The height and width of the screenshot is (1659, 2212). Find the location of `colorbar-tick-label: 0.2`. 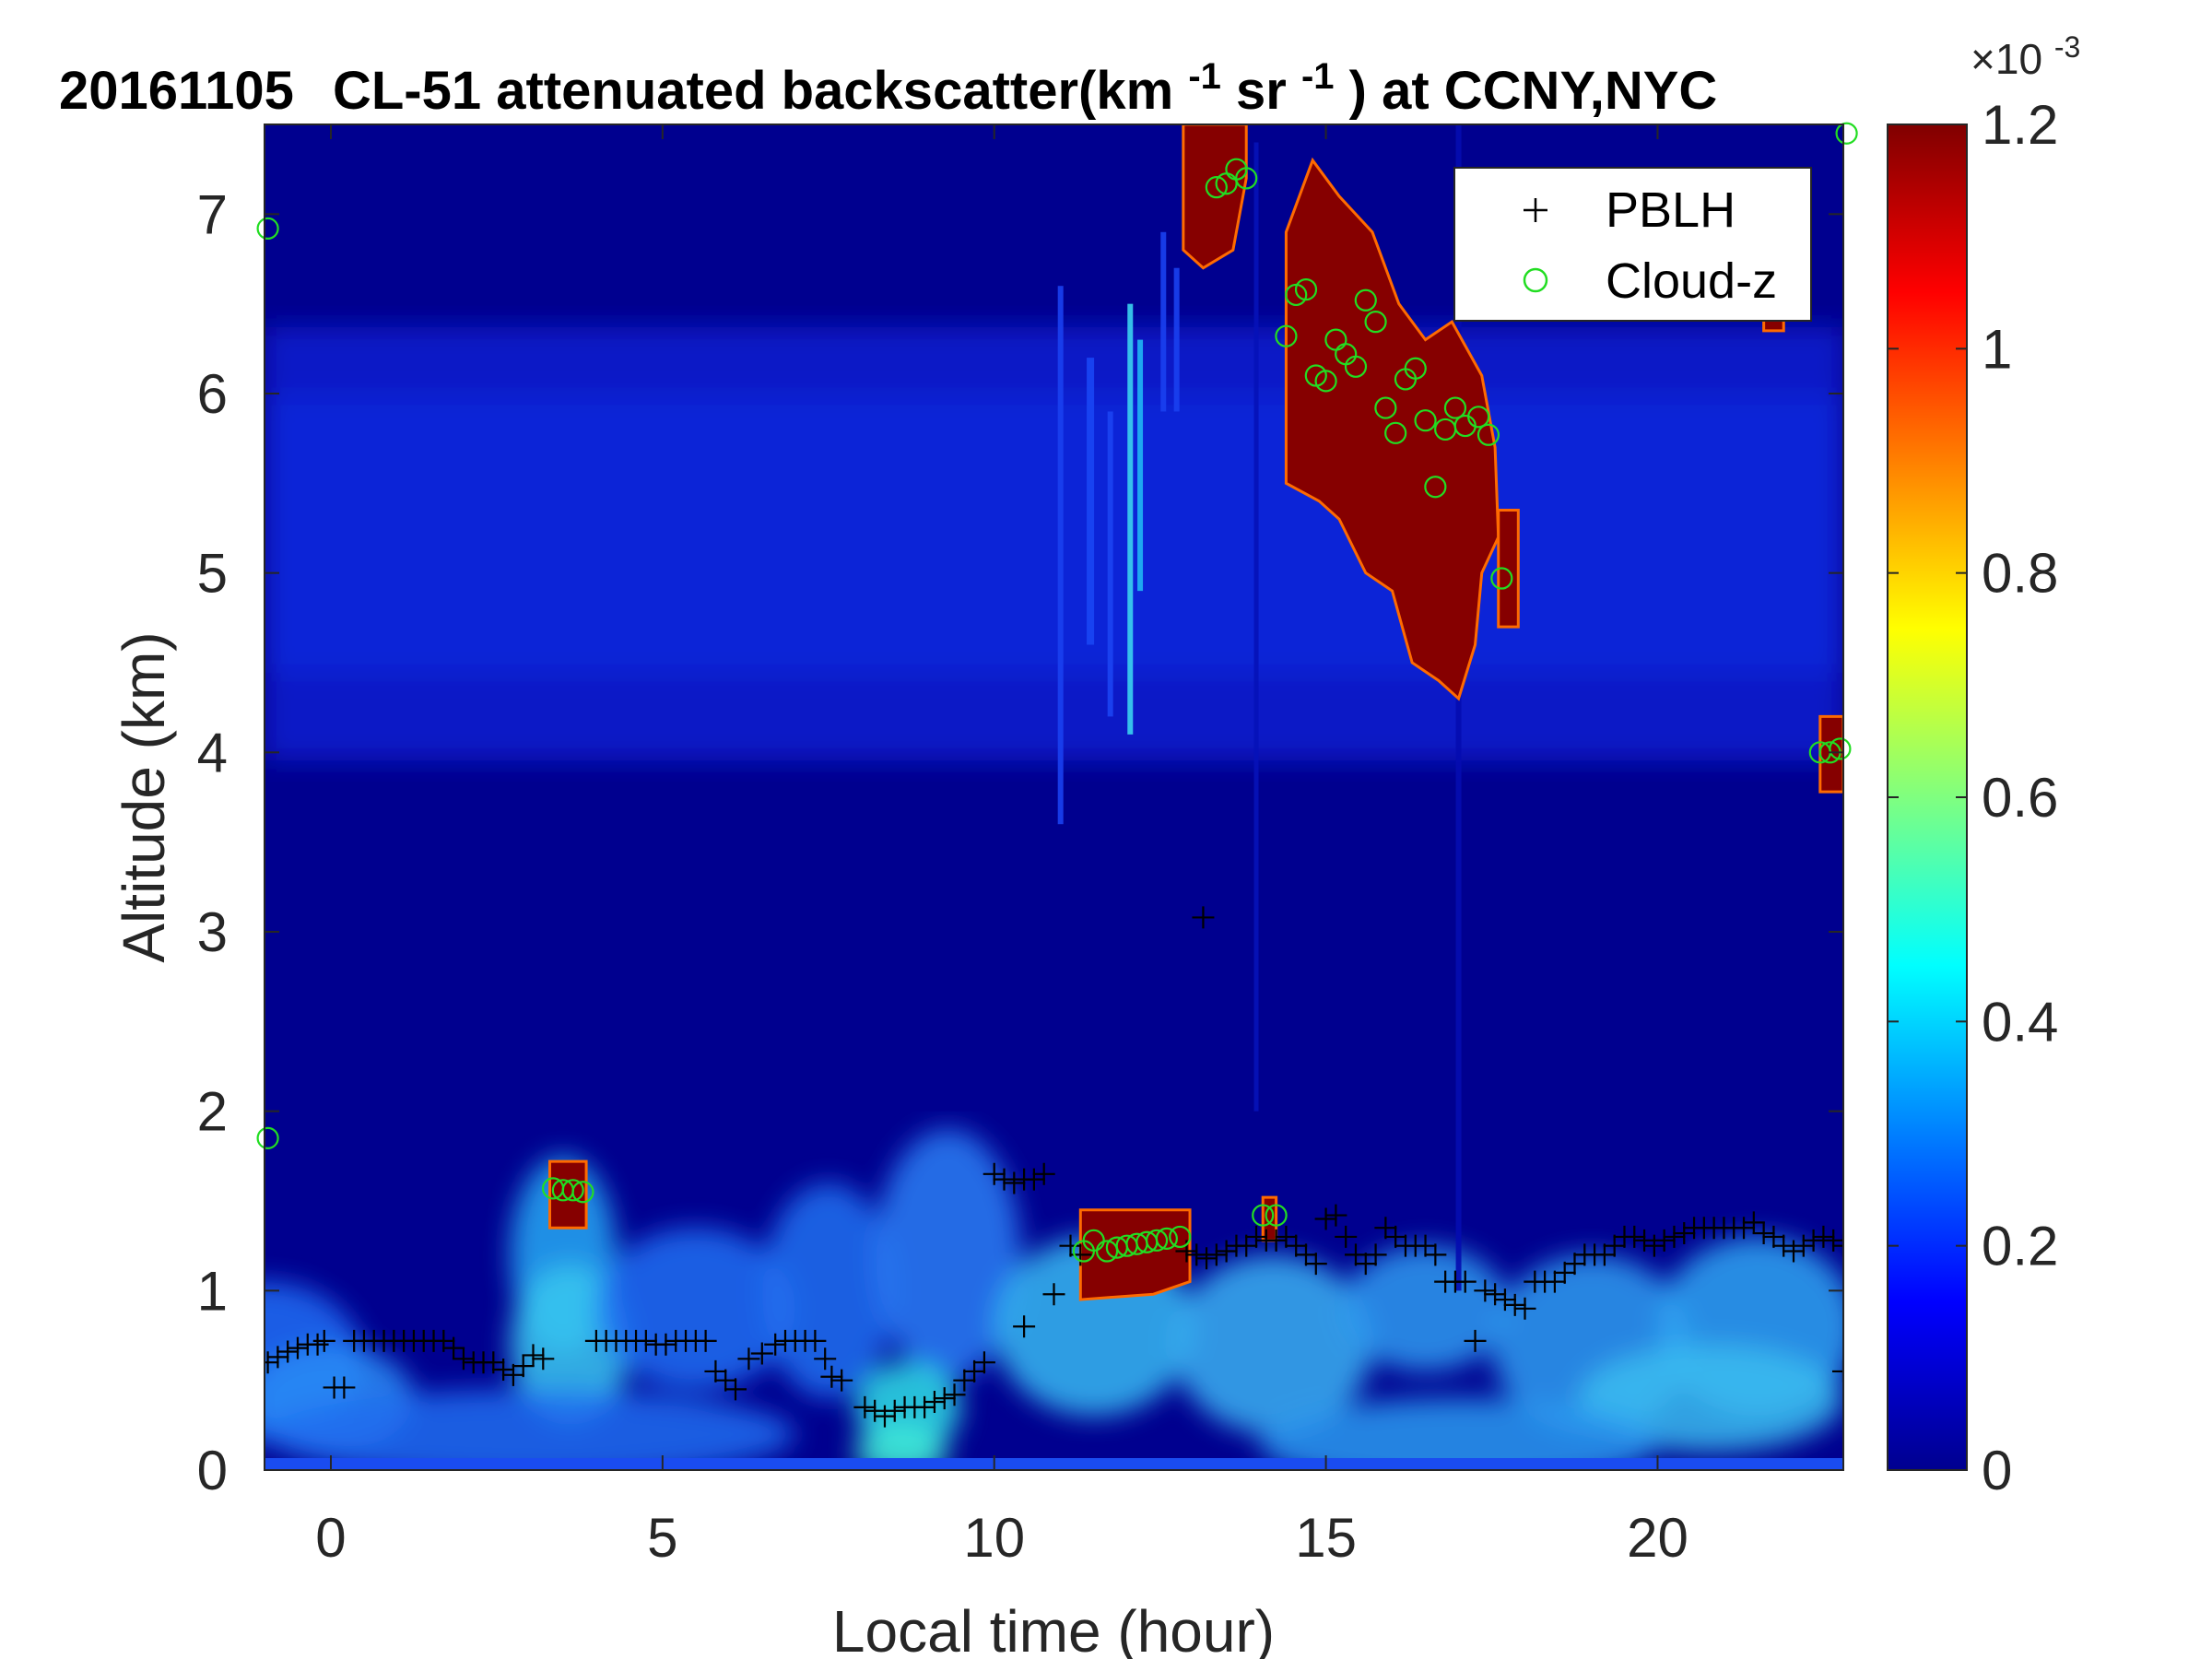

colorbar-tick-label: 0.2 is located at coordinates (2020, 1246).